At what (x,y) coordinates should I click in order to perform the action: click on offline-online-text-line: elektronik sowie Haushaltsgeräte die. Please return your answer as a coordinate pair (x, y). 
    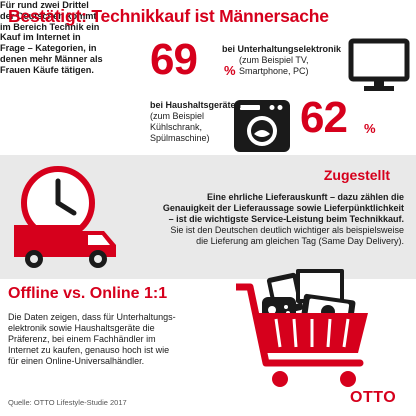
    Looking at the image, I should click on (81, 328).